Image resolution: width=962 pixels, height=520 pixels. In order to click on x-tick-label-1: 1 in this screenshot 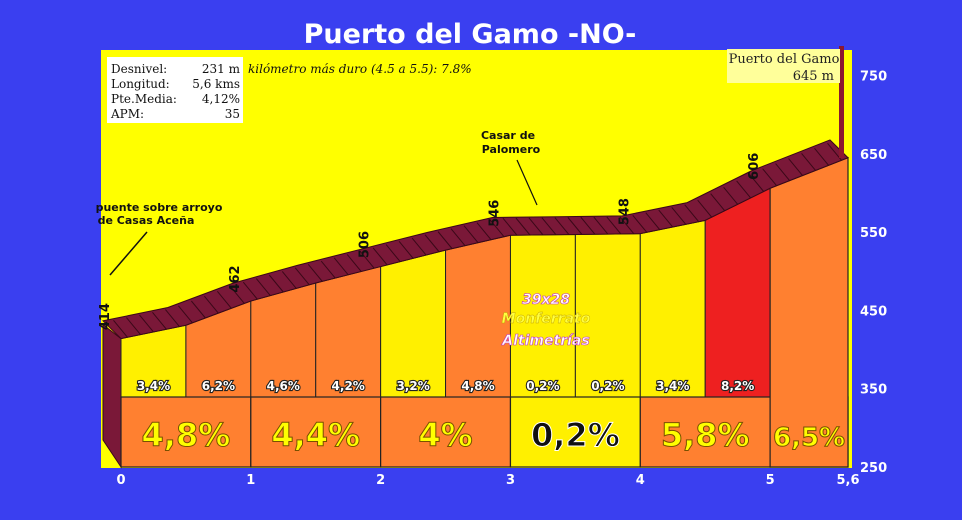, I will do `click(250, 480)`.